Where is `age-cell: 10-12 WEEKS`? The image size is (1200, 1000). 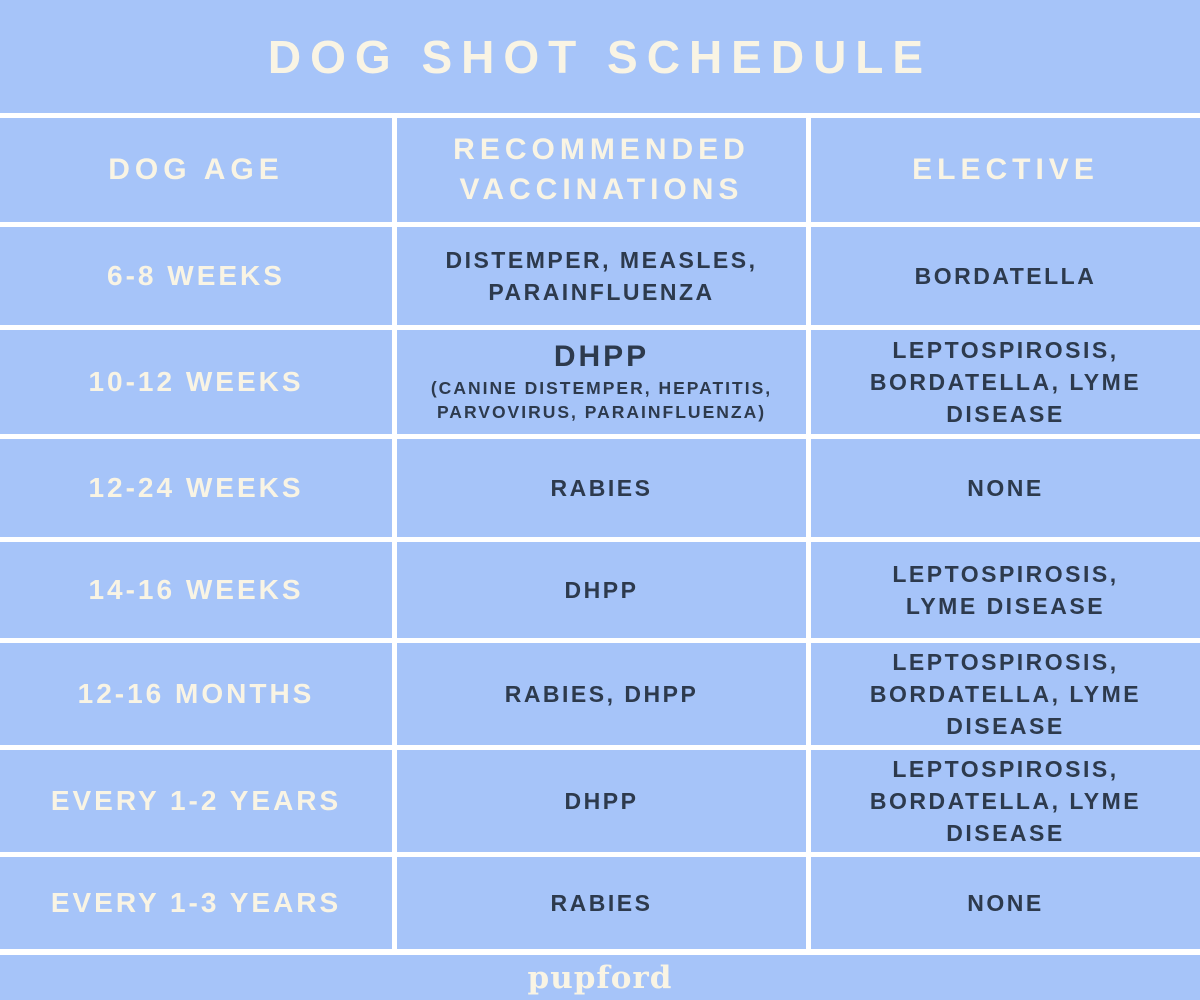 age-cell: 10-12 WEEKS is located at coordinates (196, 382).